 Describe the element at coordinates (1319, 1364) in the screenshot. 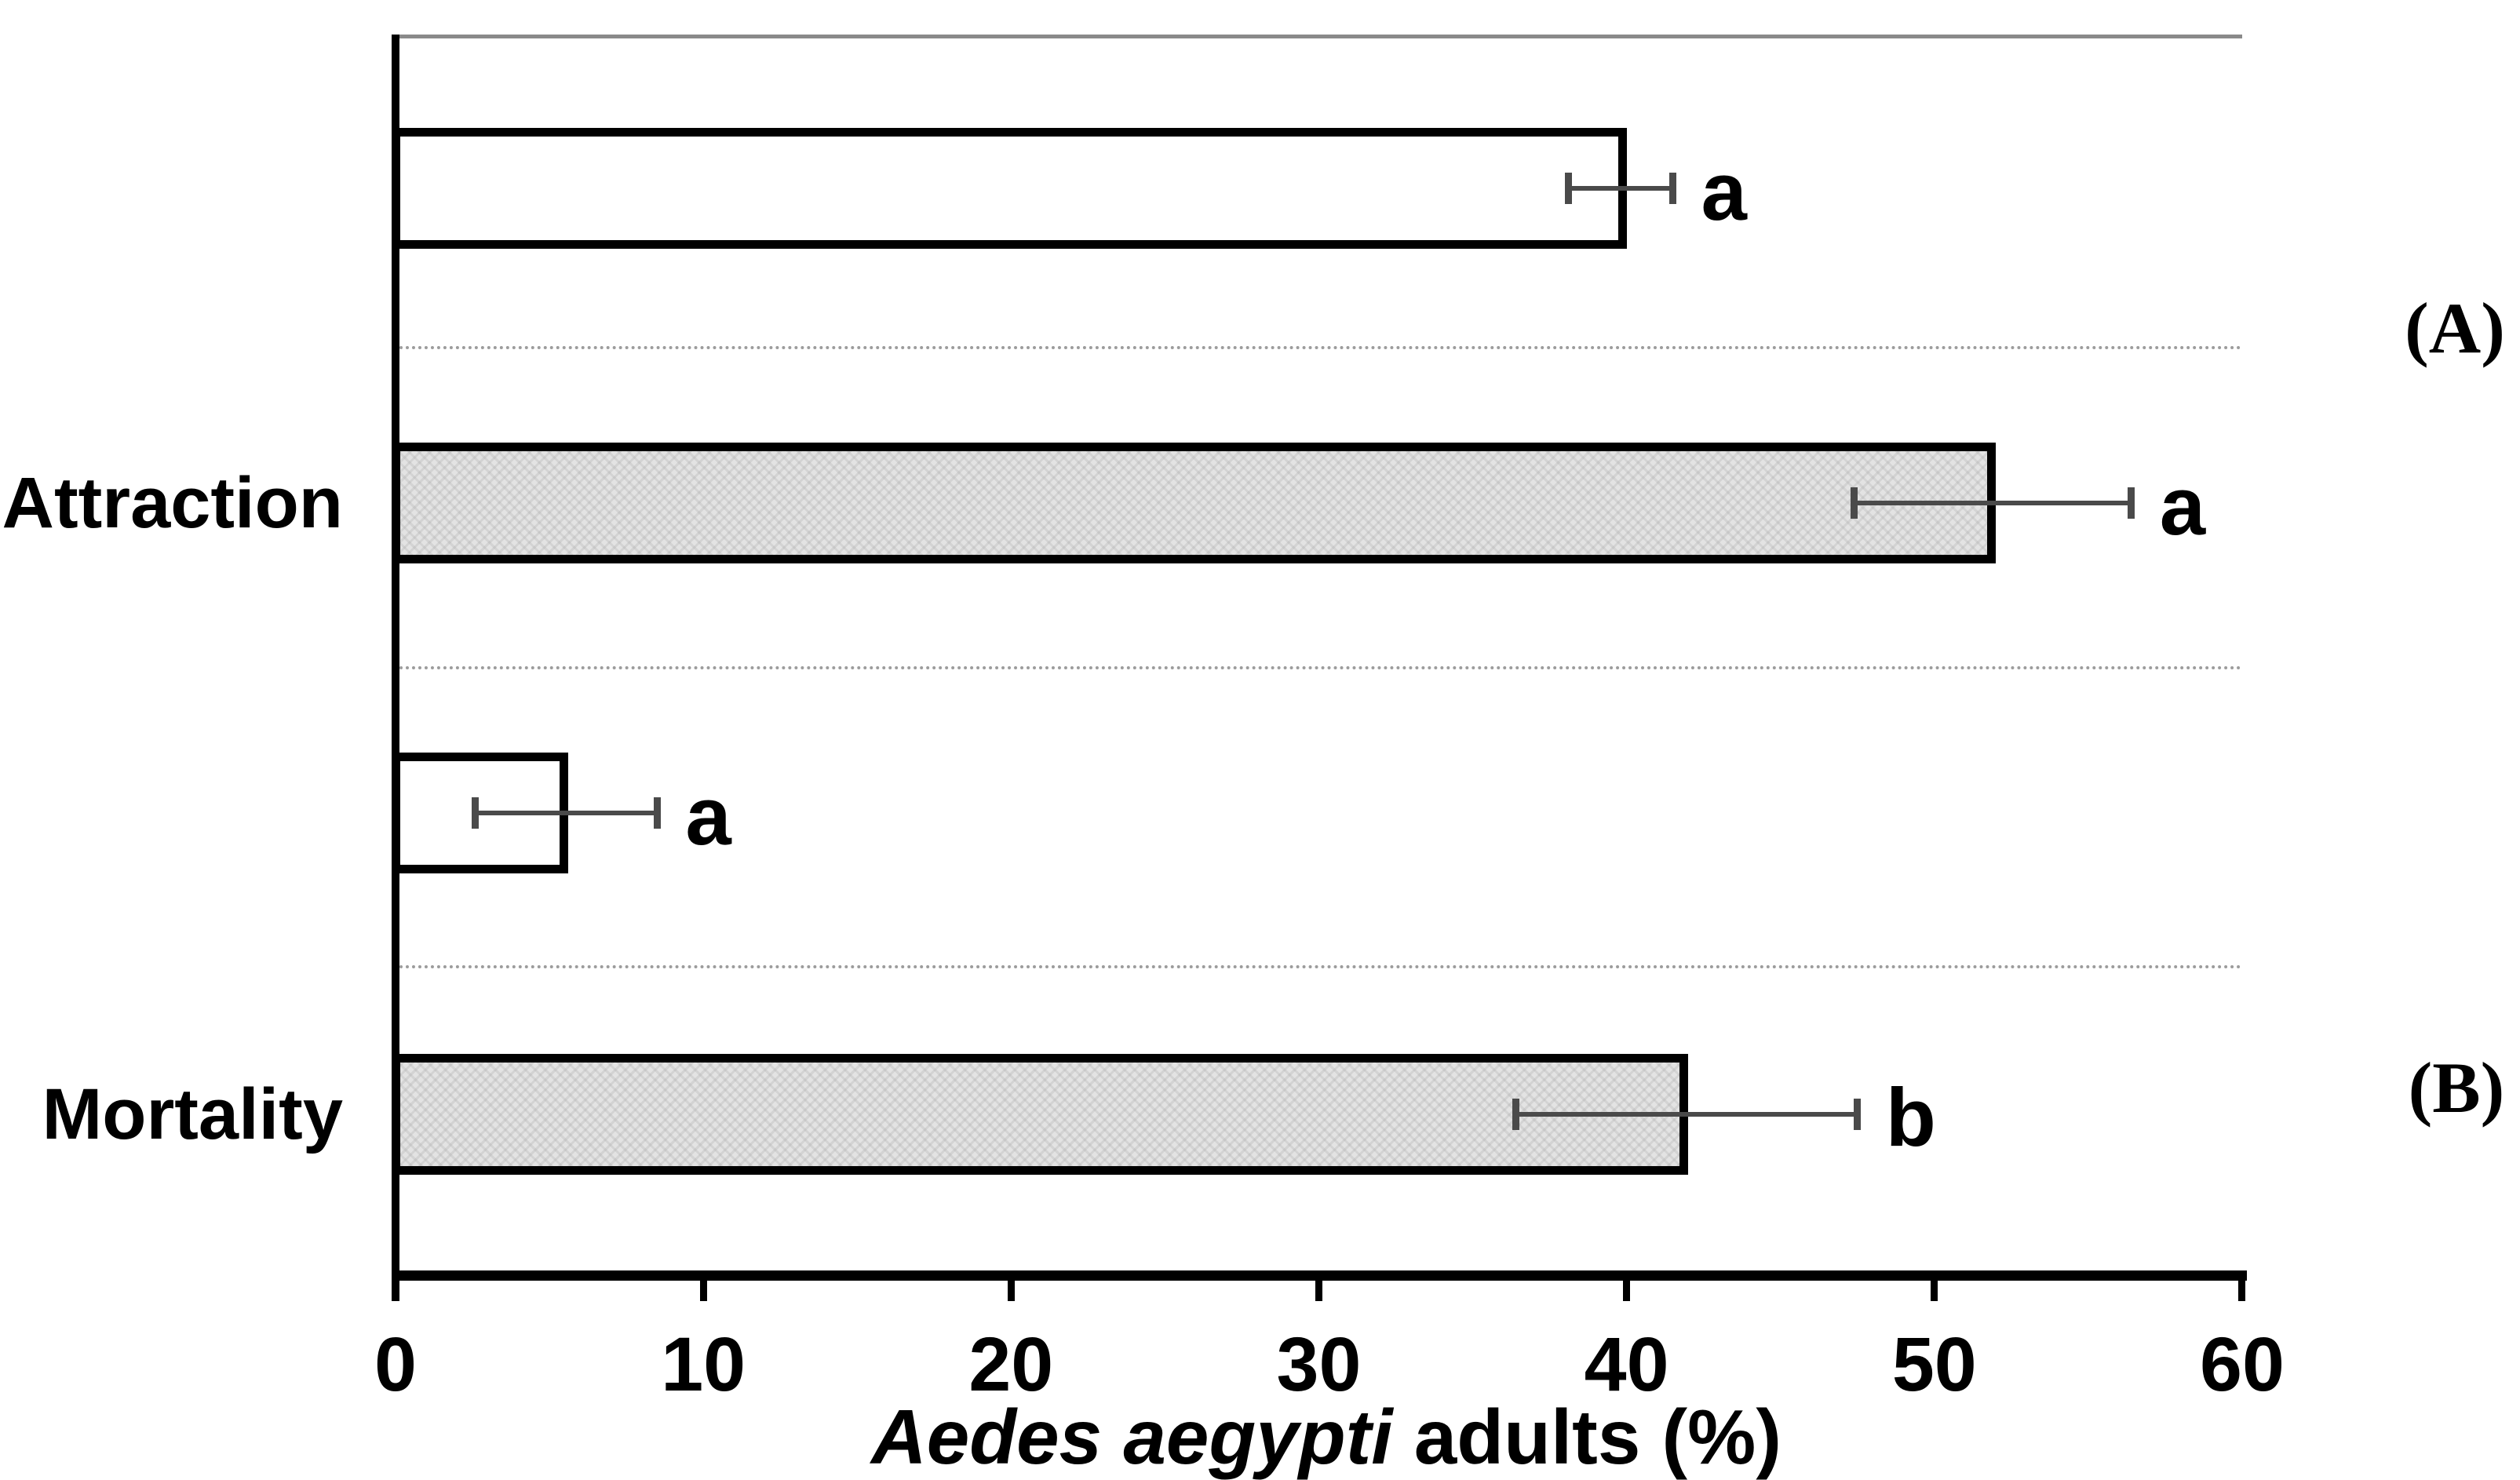

I see `x-tick-label: 30` at that location.